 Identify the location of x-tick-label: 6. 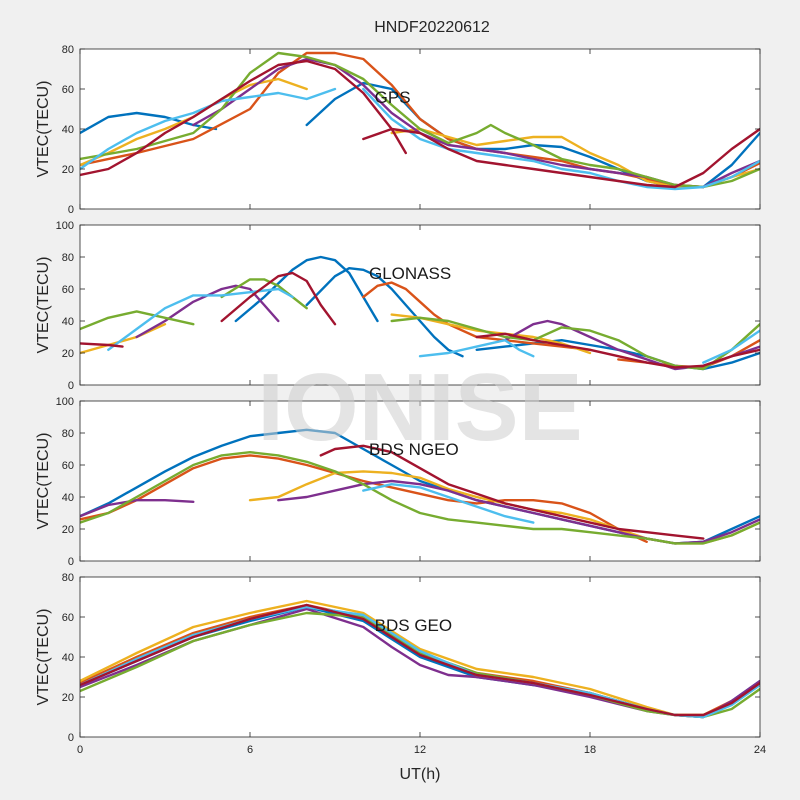
(250, 750).